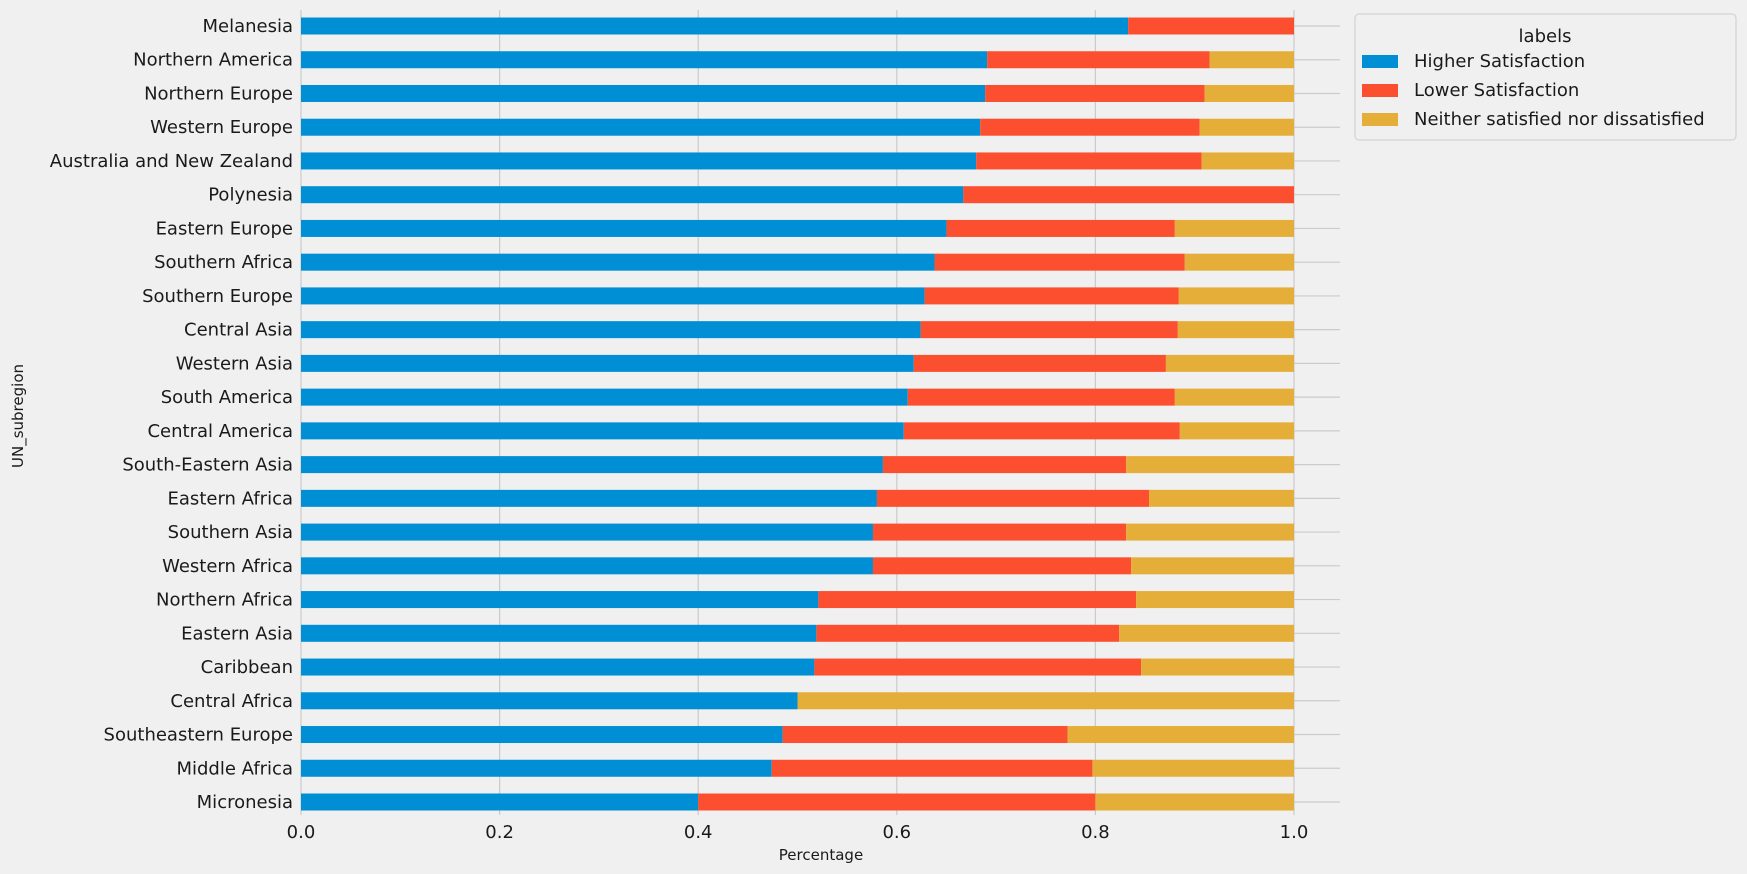 This screenshot has width=1747, height=874. I want to click on x-tick-label: 0.8, so click(1095, 832).